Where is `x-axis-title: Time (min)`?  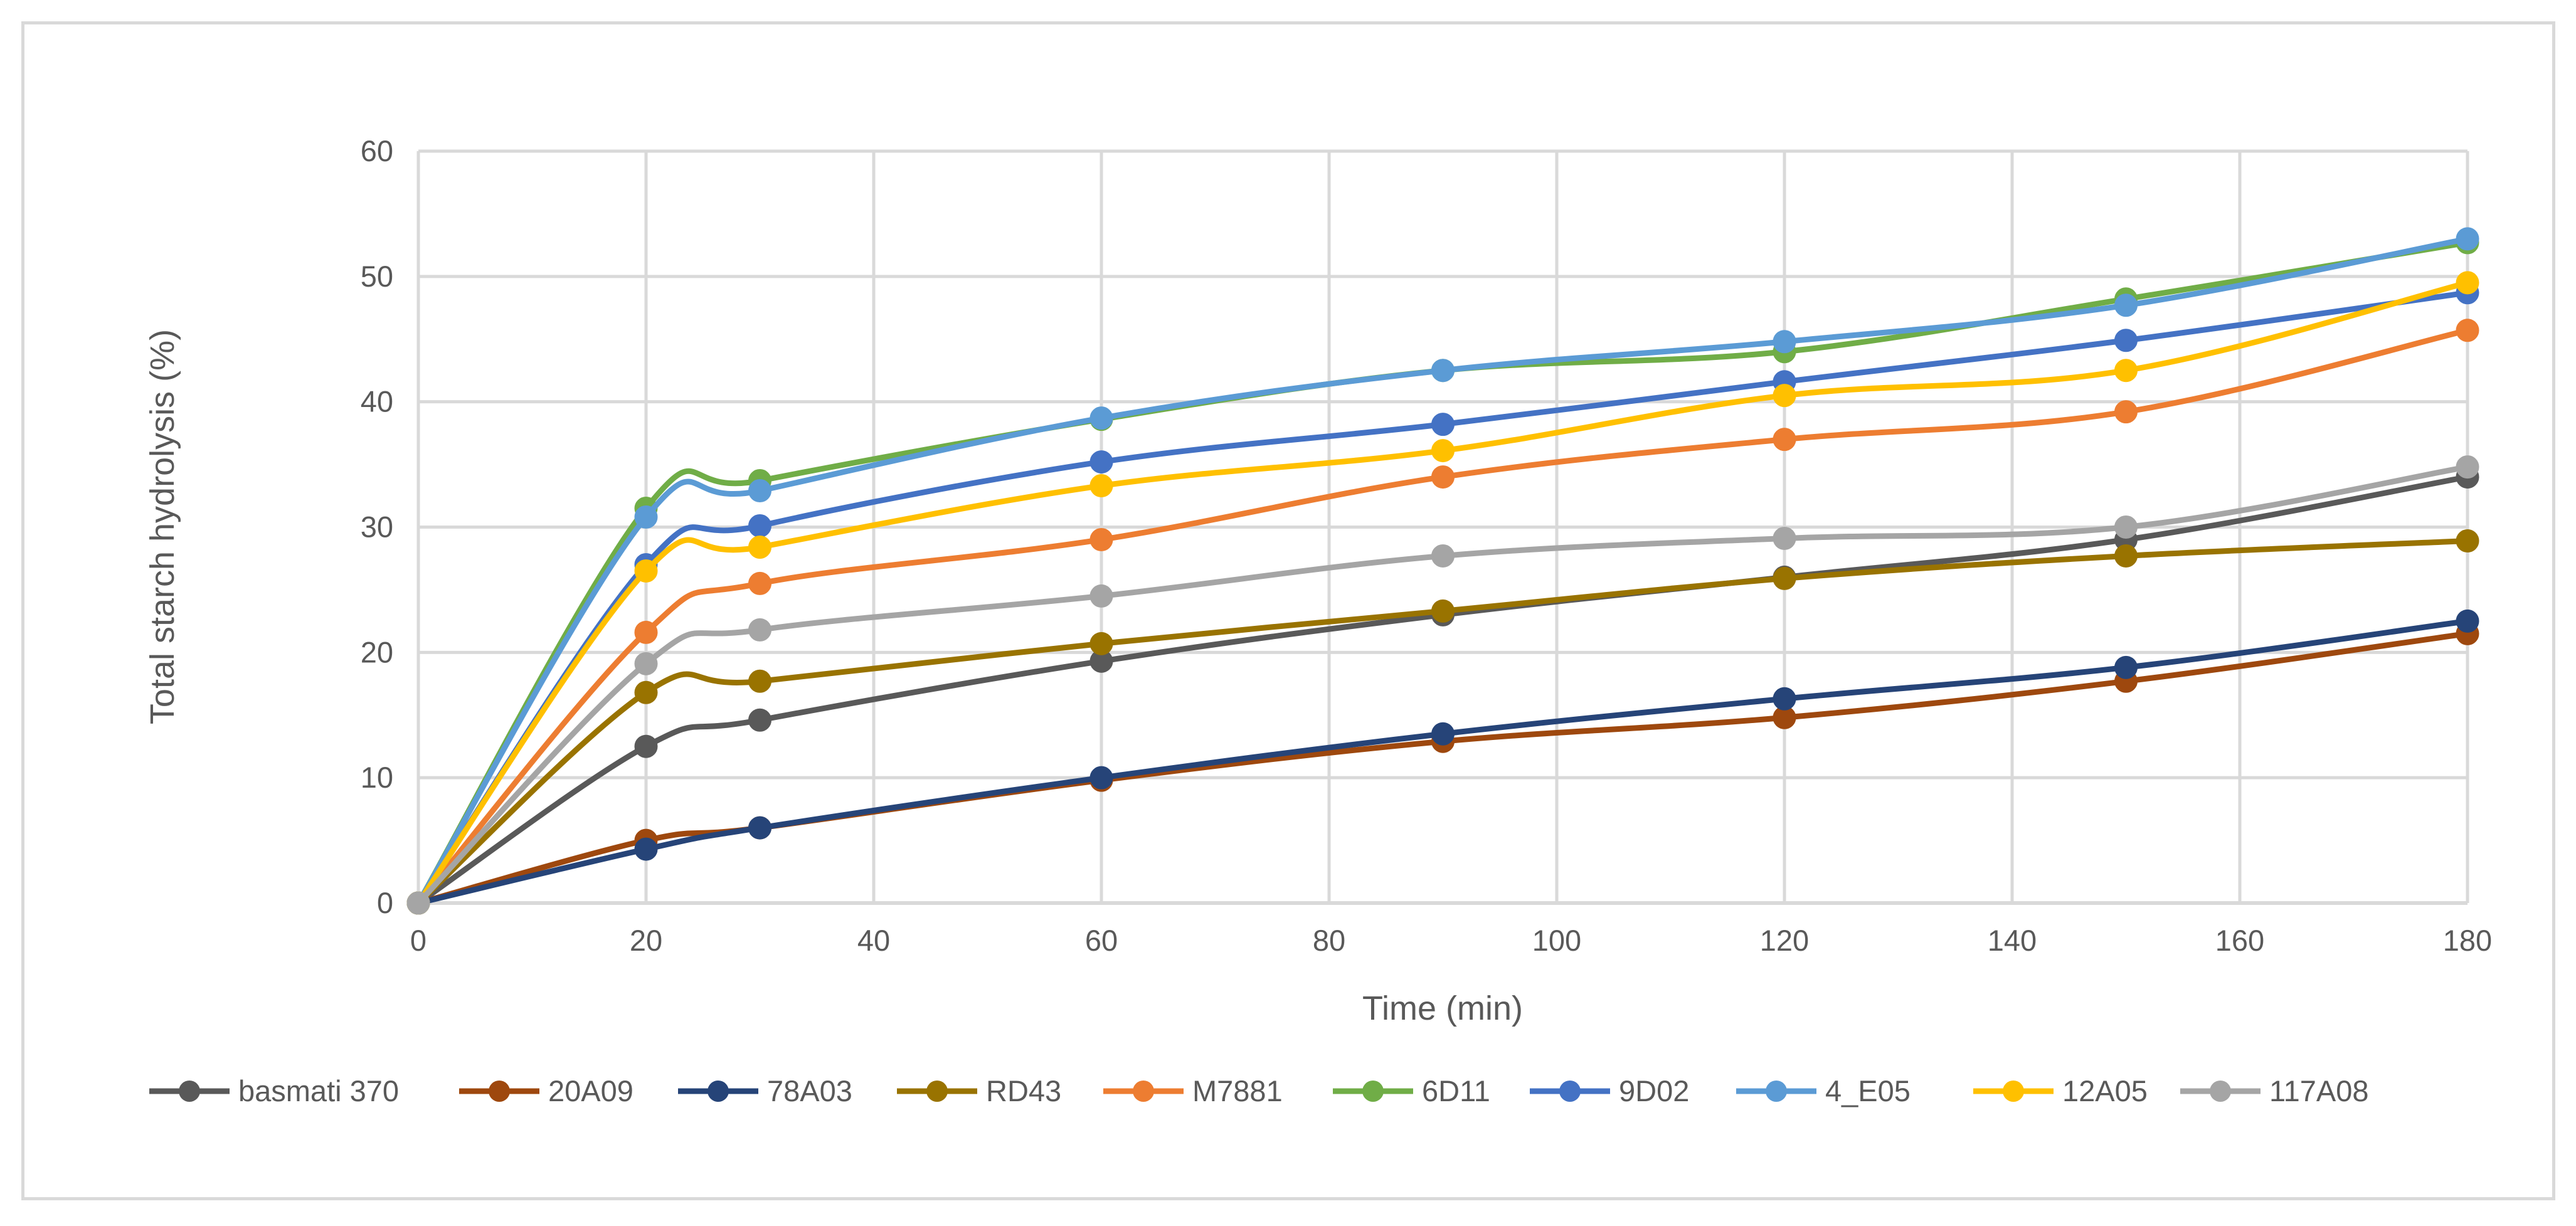
x-axis-title: Time (min) is located at coordinates (1442, 1008).